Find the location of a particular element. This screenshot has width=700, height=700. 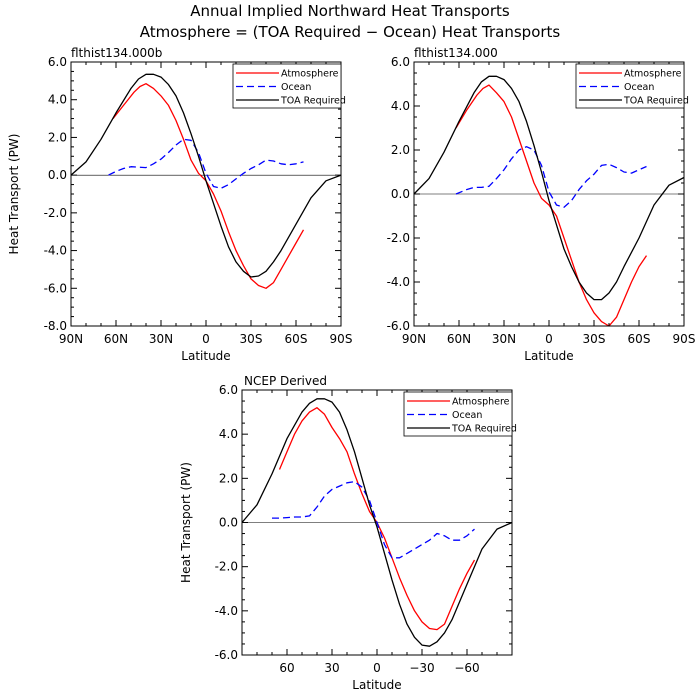

panel-title: NCEP Derived is located at coordinates (285, 381).